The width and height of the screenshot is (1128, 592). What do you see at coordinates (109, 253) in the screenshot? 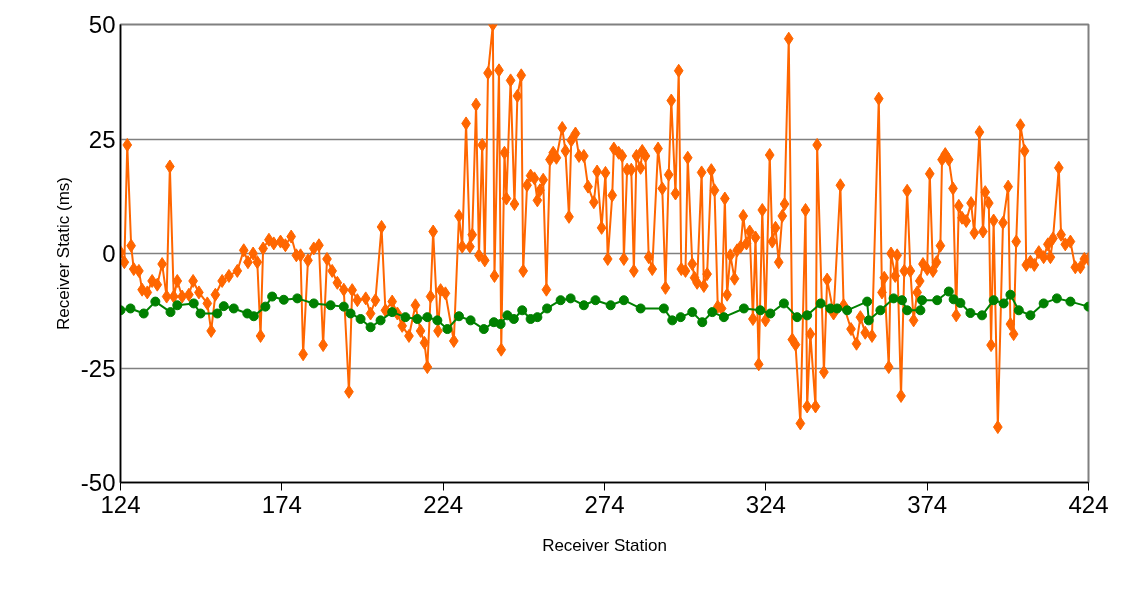
I see `y-tick-label: 0` at bounding box center [109, 253].